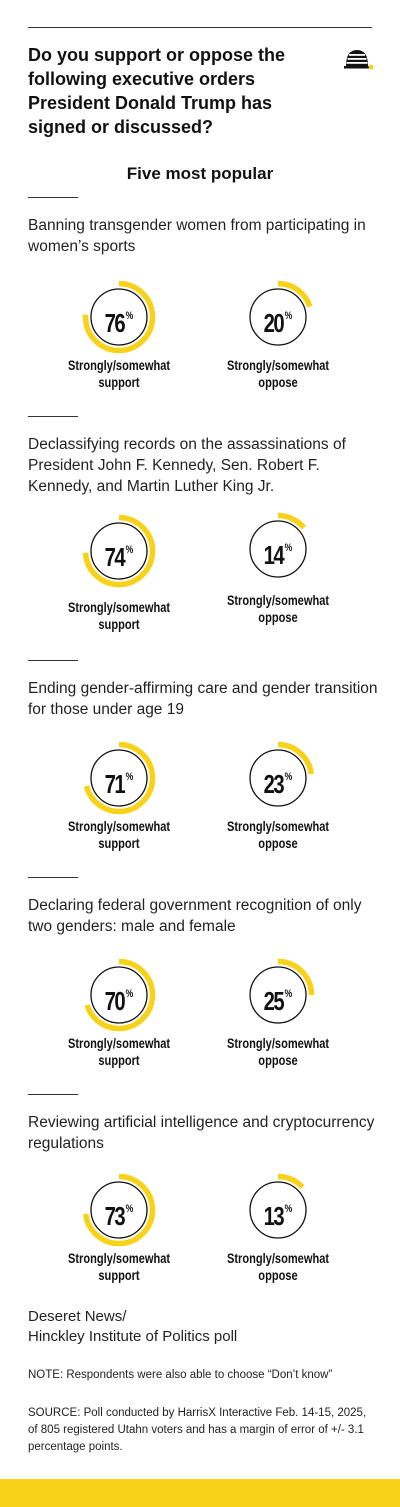  Describe the element at coordinates (274, 784) in the screenshot. I see `value-number: 23` at that location.